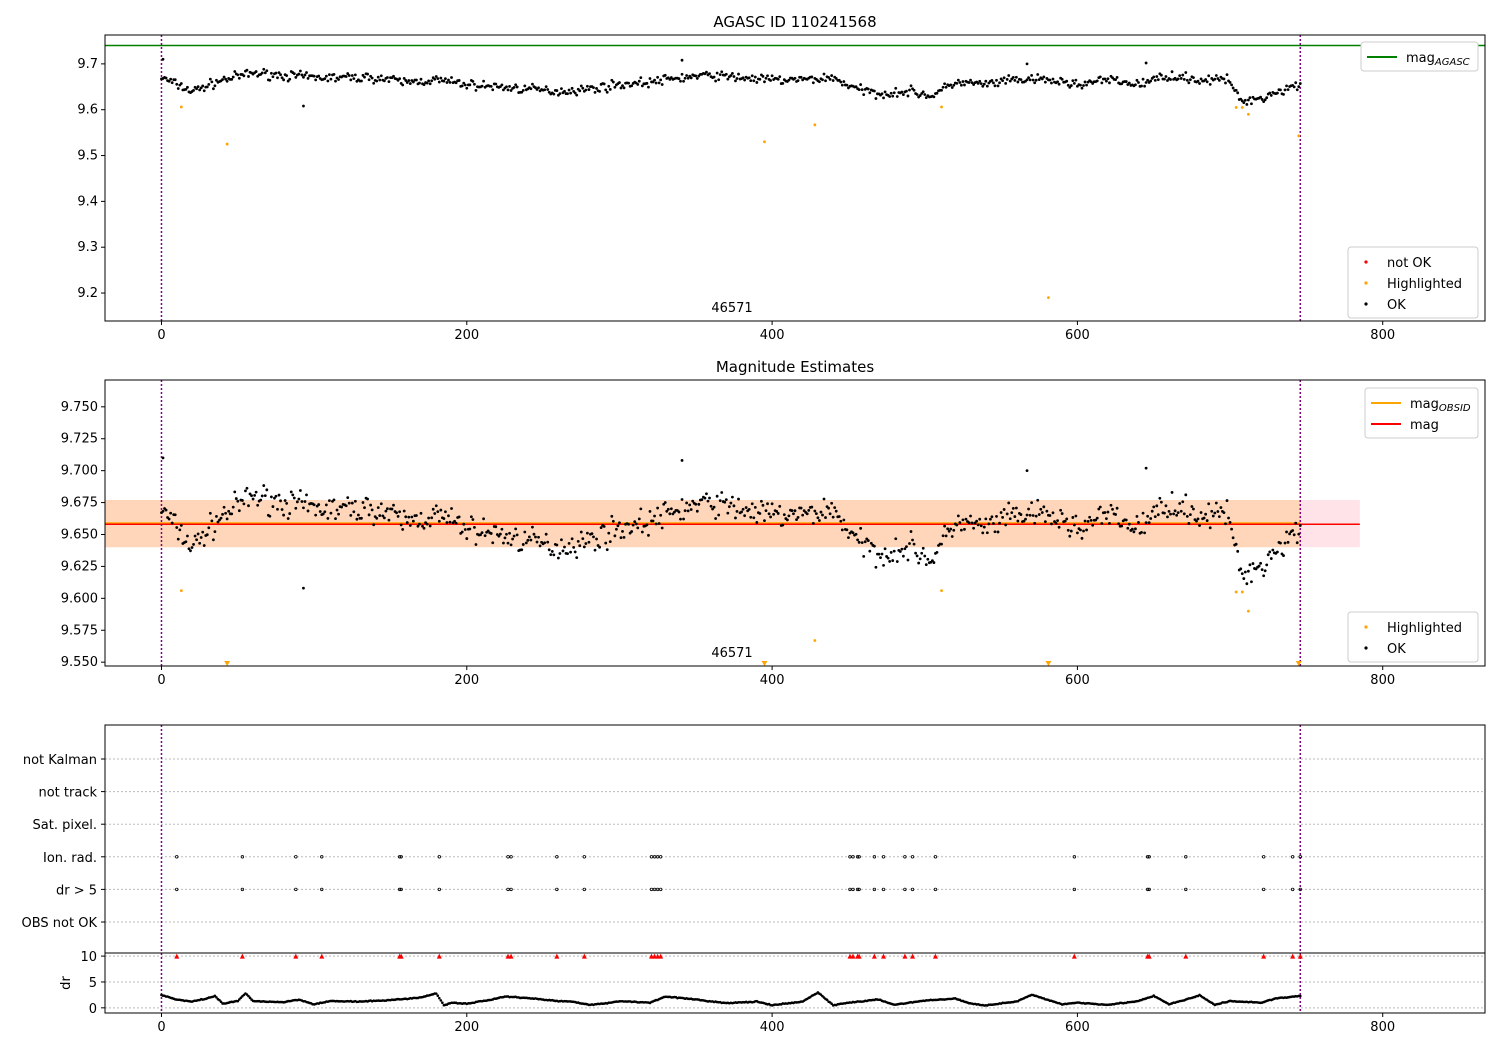  I want to click on dr-tick-label: 10, so click(88, 957).